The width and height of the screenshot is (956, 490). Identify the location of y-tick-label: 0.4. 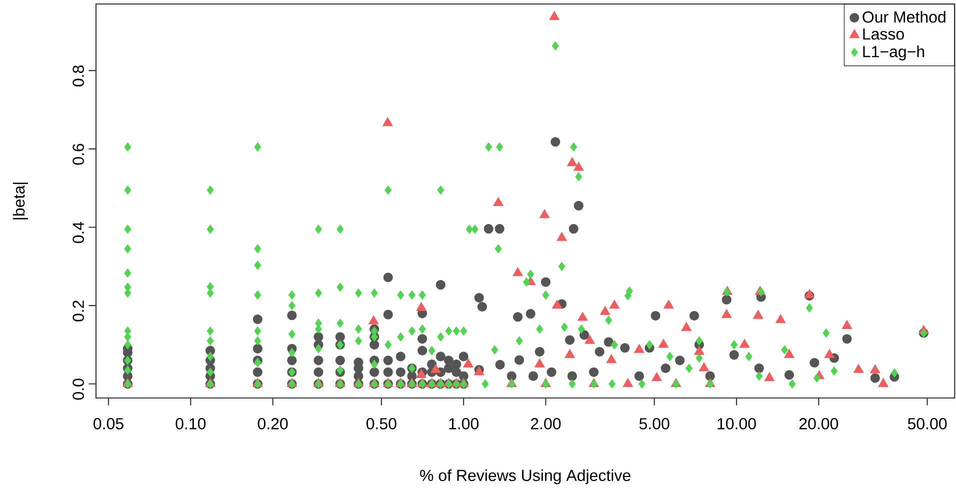
(78, 233).